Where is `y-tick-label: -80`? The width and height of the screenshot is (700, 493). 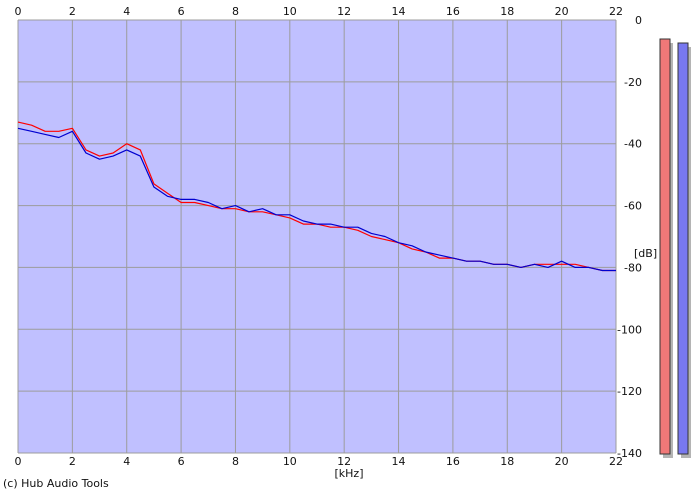
y-tick-label: -80 is located at coordinates (633, 267).